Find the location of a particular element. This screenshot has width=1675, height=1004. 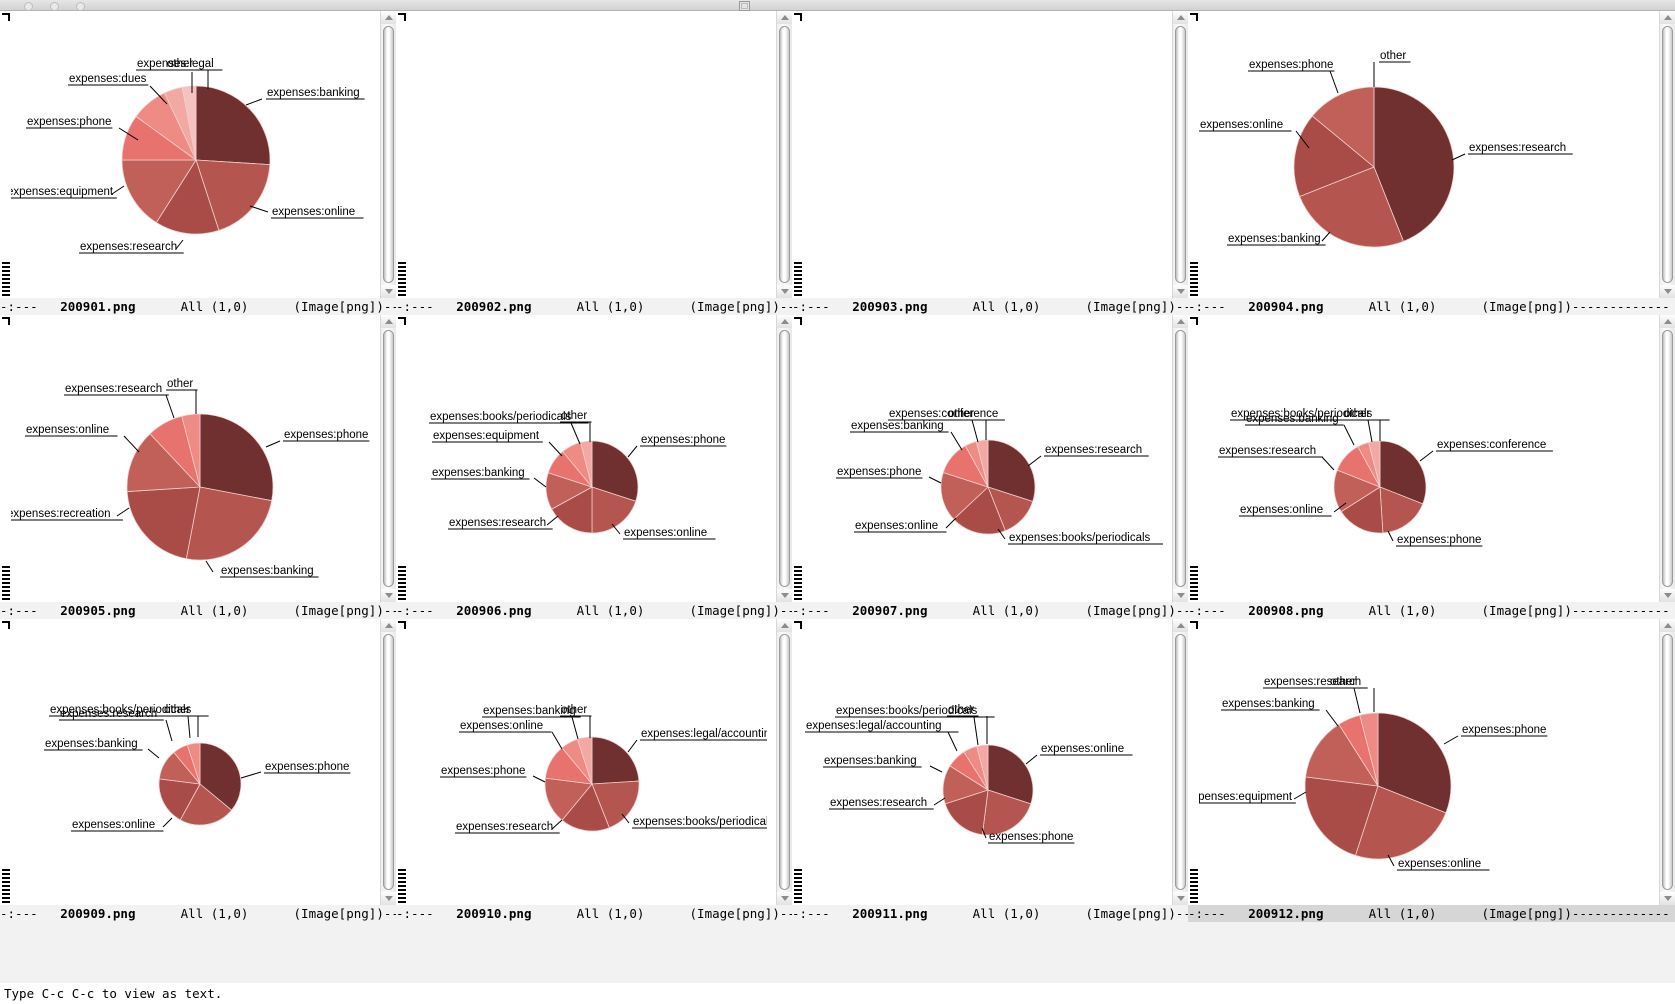

mode-line-buffer-name: 200909.png is located at coordinates (98, 913).